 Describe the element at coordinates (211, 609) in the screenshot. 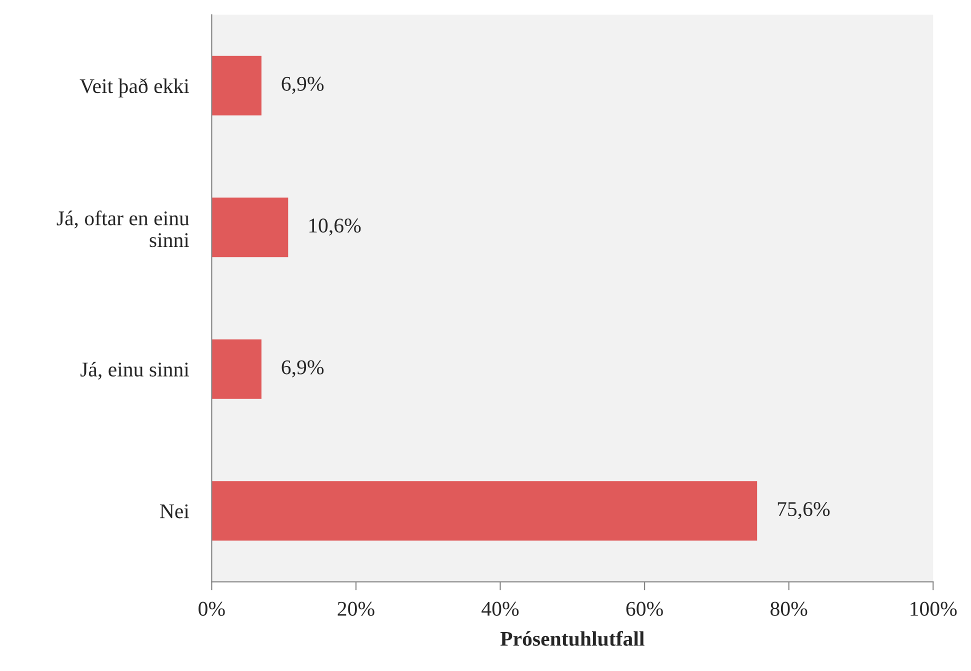

I see `x-tick-label: 0%` at that location.